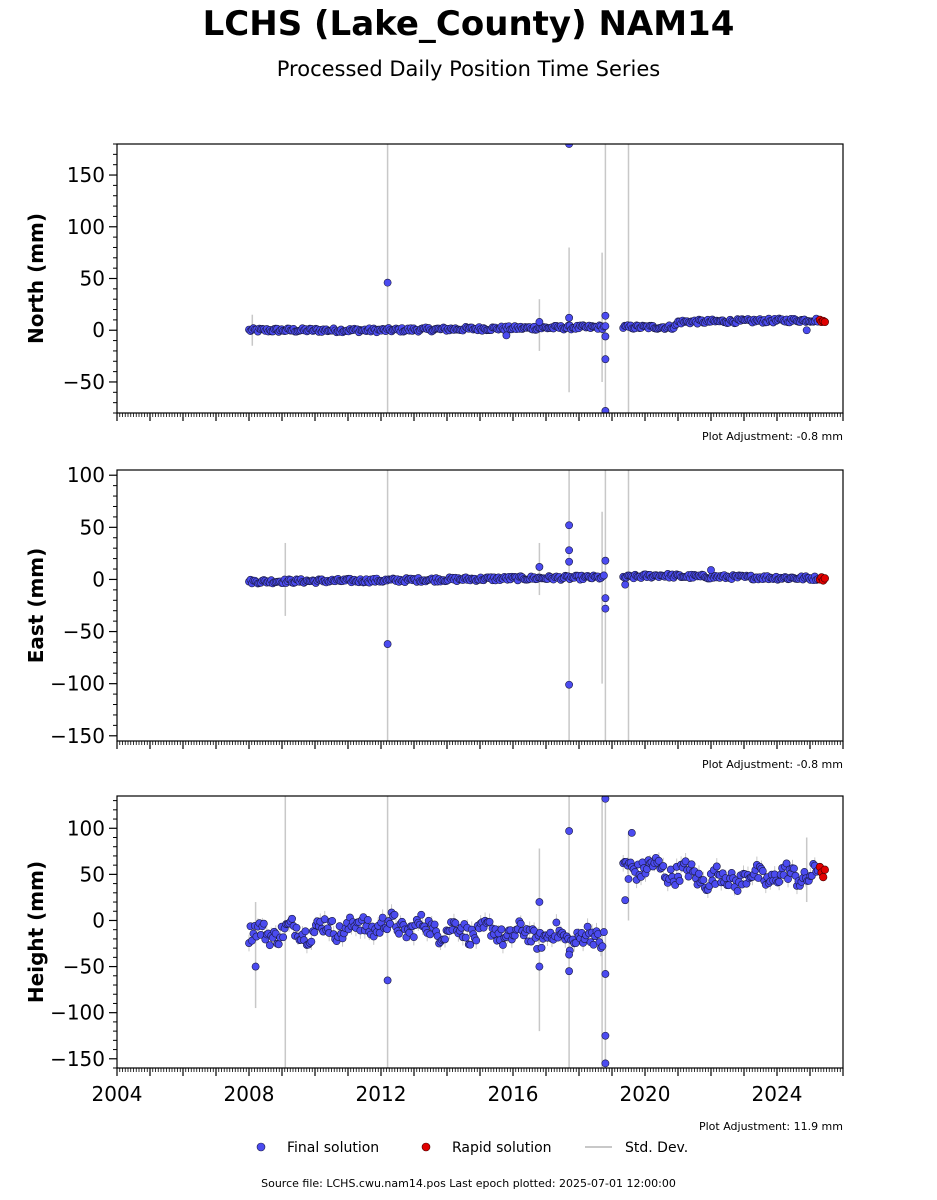 The height and width of the screenshot is (1200, 937). Describe the element at coordinates (77, 684) in the screenshot. I see `y-tick-label: −100` at that location.